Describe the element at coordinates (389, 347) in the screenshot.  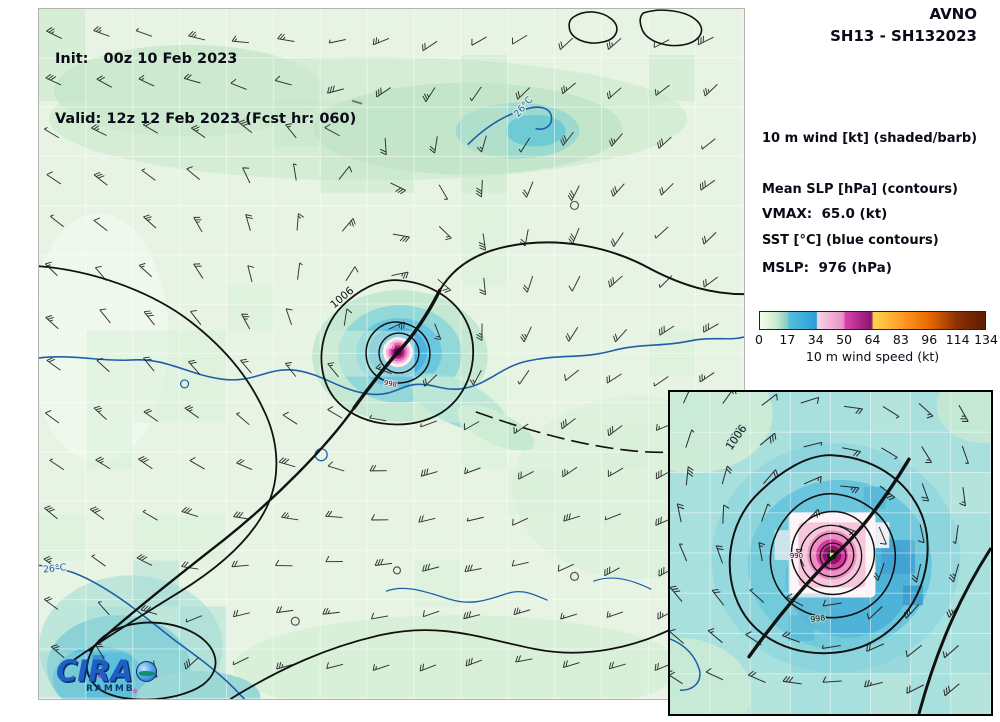
I see `isobar-label: 990` at that location.